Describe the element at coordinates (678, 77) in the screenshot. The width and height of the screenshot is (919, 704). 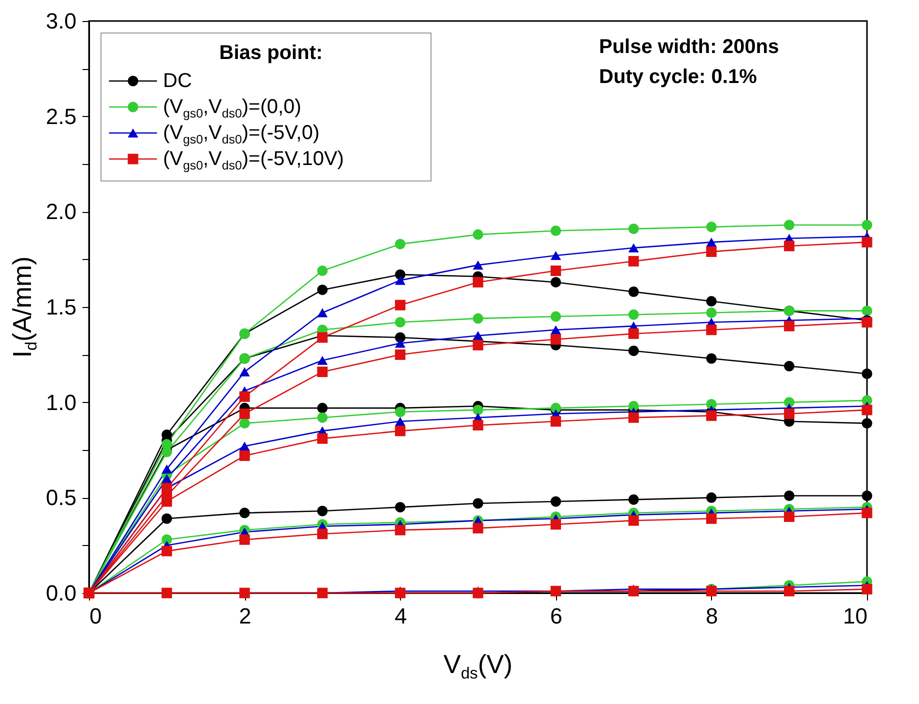
I see `annotation: Duty cycle: 0.1%` at that location.